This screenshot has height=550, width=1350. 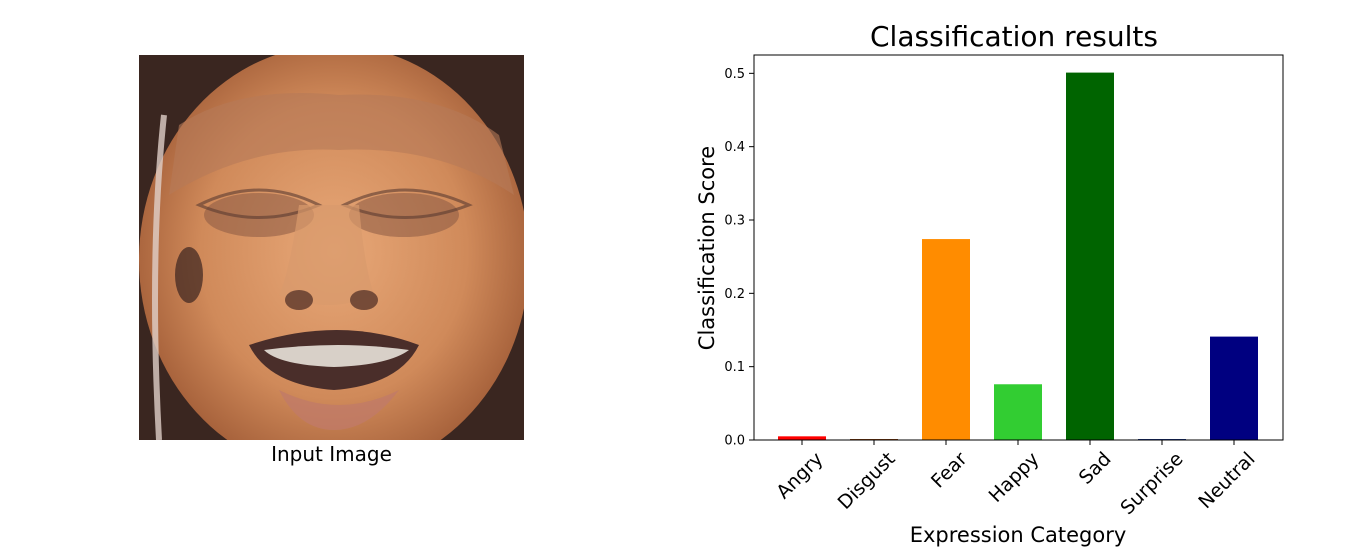 I want to click on chart-title: Classification results, so click(x=1014, y=36).